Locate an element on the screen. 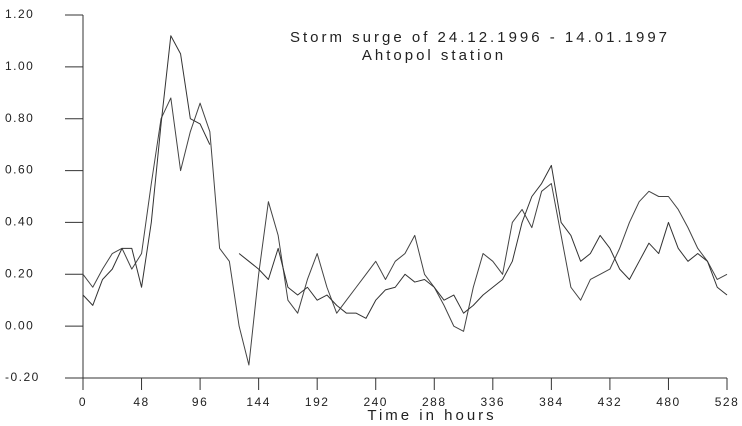 This screenshot has width=742, height=426. y-tick-label: 1.20 is located at coordinates (19, 14).